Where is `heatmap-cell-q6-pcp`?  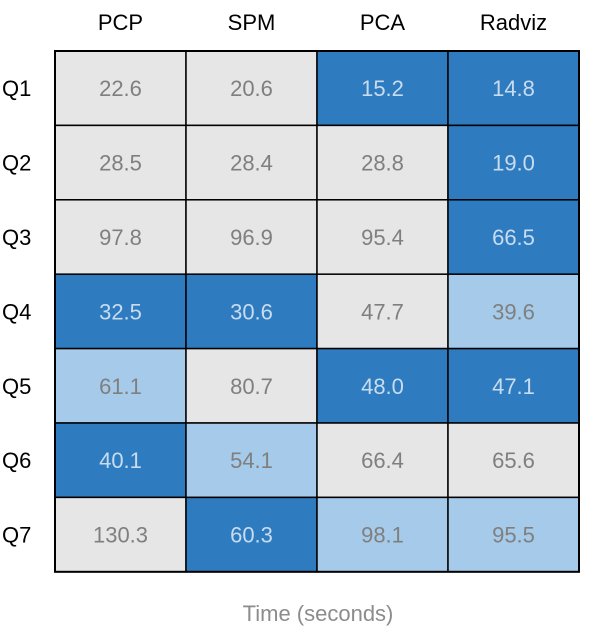 heatmap-cell-q6-pcp is located at coordinates (120, 460).